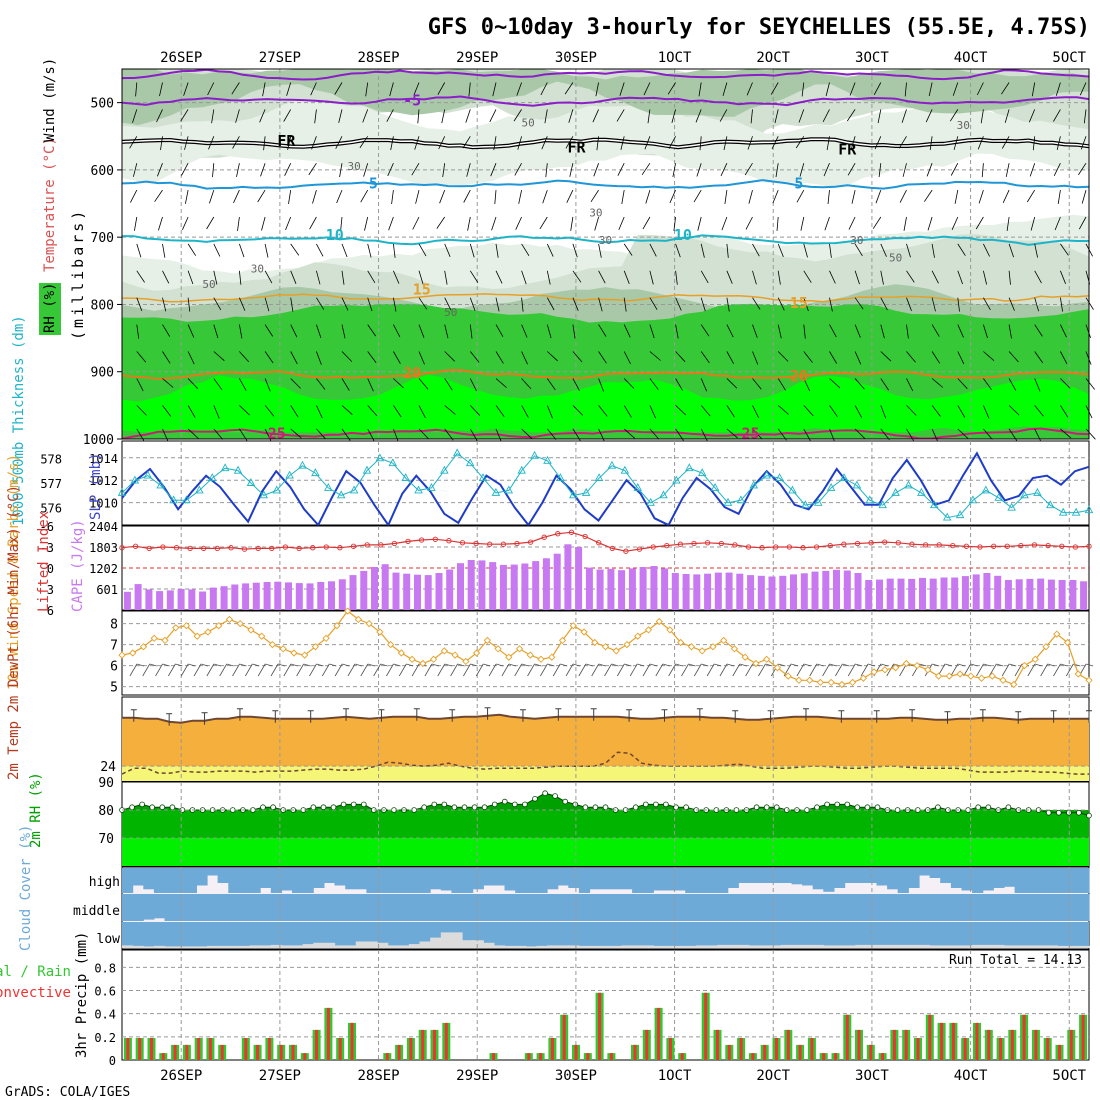 This screenshot has height=1100, width=1100. Describe the element at coordinates (378, 58) in the screenshot. I see `top-date-label: 28SEP` at that location.